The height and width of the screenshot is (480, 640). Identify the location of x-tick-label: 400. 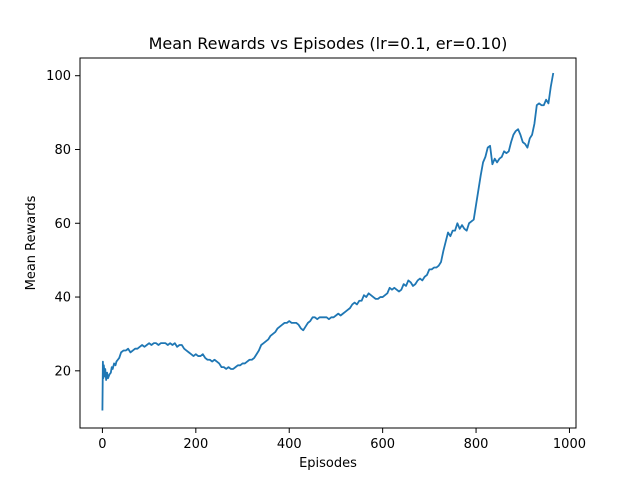
(289, 444).